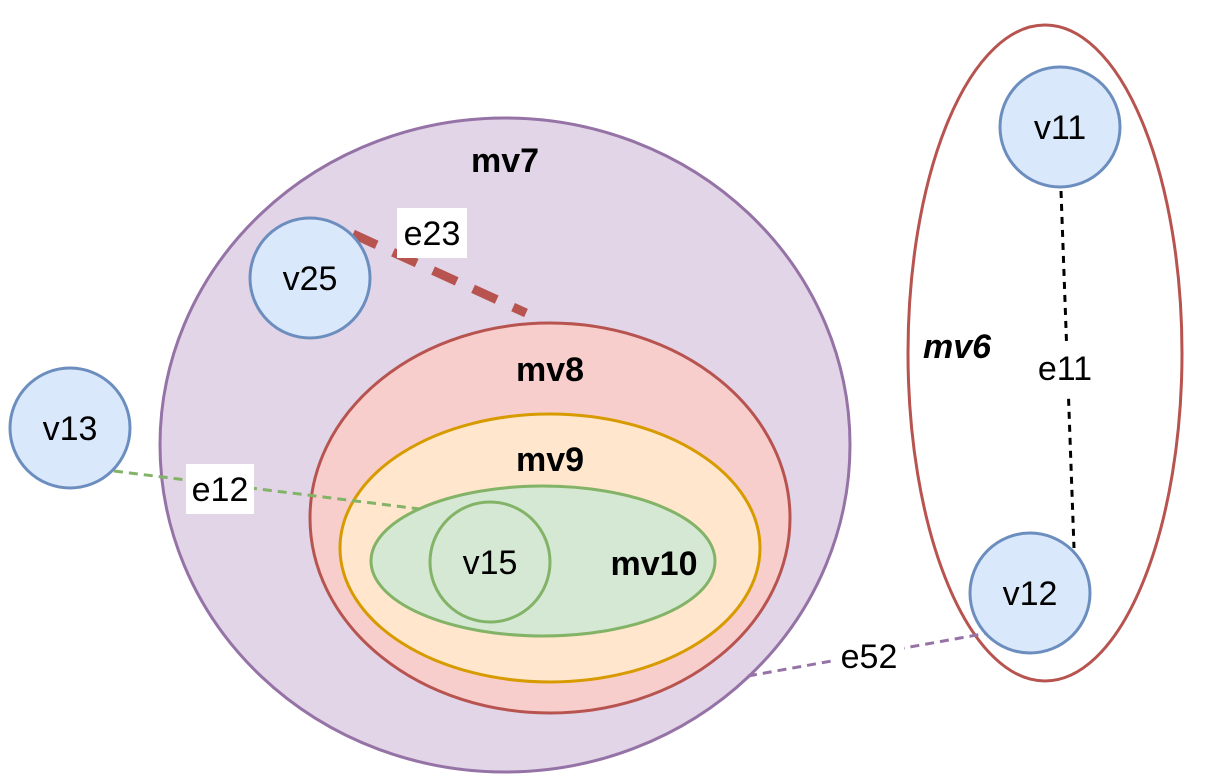 This screenshot has height=783, width=1221. I want to click on group-mv6-label: mv6, so click(957, 347).